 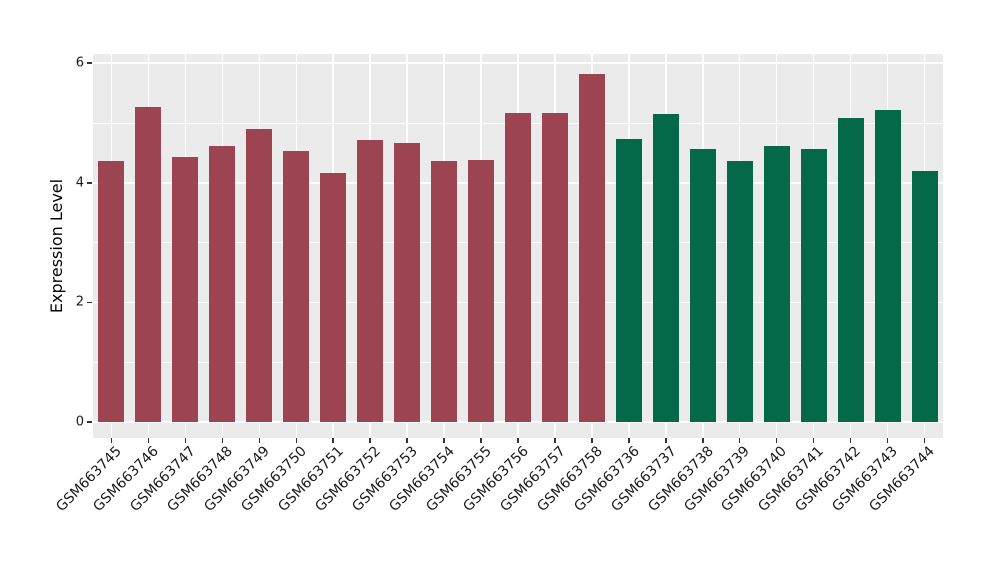 What do you see at coordinates (79, 302) in the screenshot?
I see `y-tick-label: 2` at bounding box center [79, 302].